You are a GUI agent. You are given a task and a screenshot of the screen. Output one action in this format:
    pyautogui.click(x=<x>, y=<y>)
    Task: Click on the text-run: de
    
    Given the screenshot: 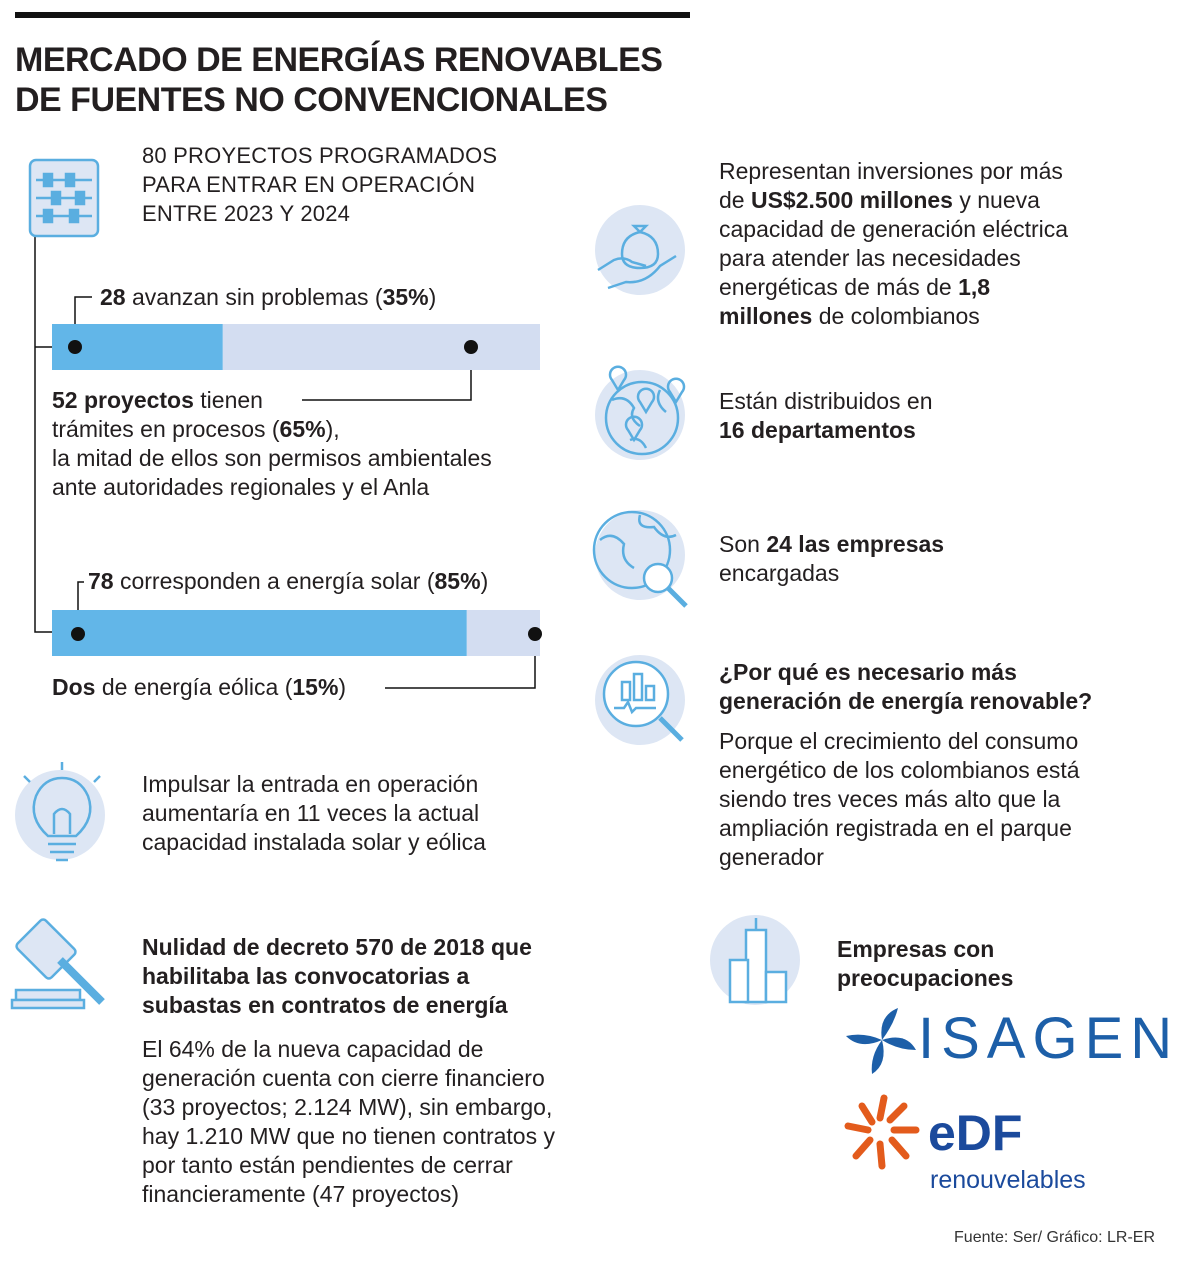 What is the action you would take?
    pyautogui.click(x=735, y=200)
    